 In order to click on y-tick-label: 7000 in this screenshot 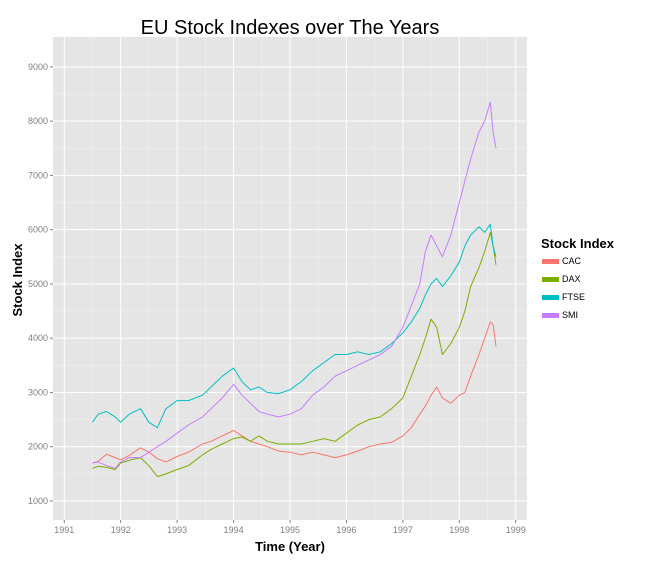, I will do `click(38, 175)`.